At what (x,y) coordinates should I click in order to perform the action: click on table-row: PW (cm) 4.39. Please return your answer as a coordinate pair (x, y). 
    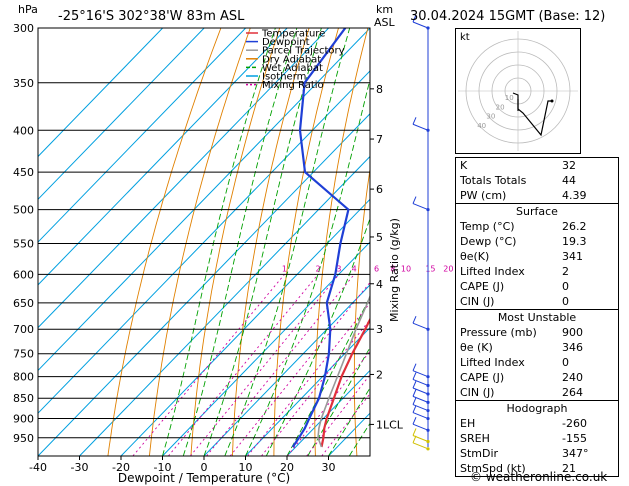
    Looking at the image, I should click on (523, 195).